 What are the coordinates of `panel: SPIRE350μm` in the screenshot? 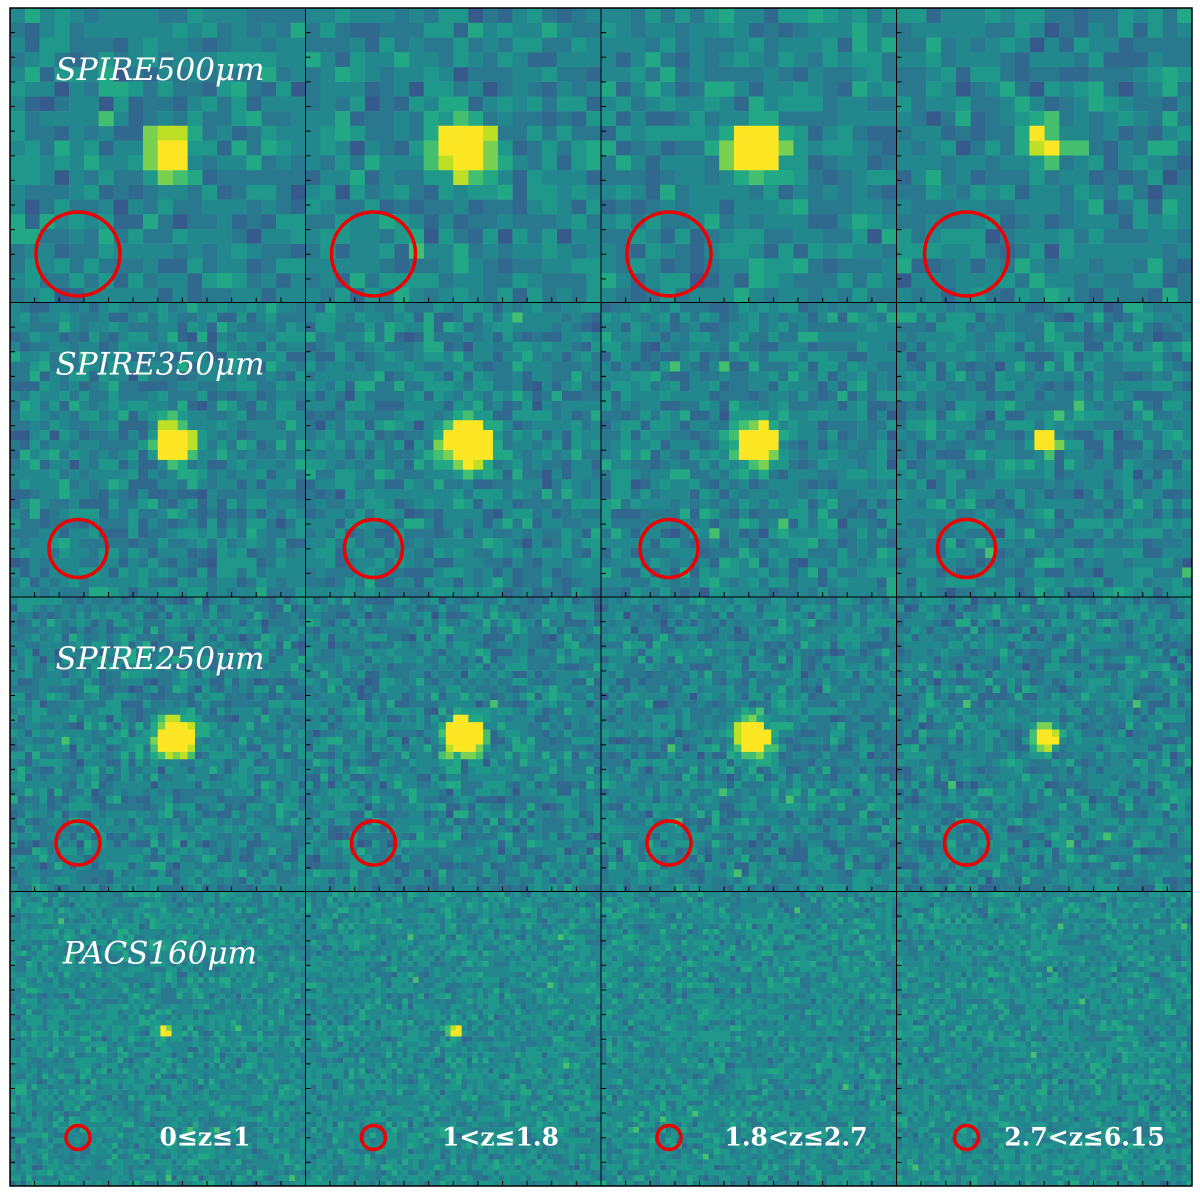 It's located at (157, 450).